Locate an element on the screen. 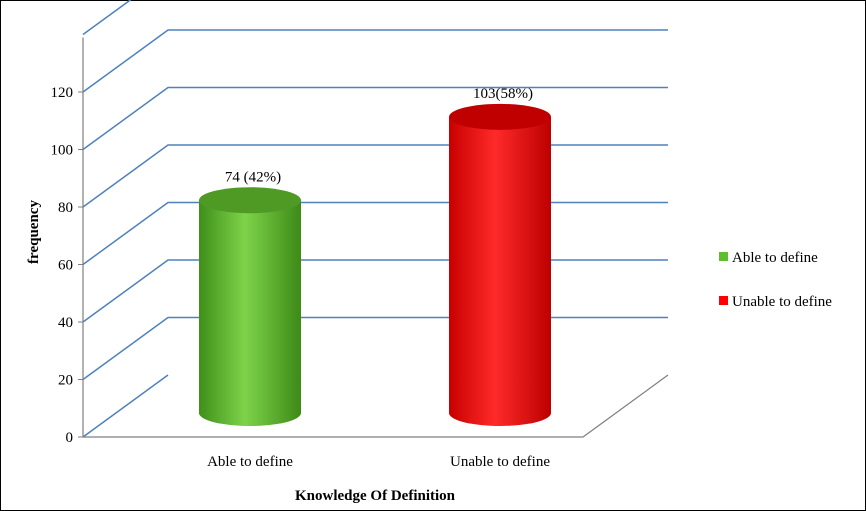 The width and height of the screenshot is (866, 511). floor-depth-line is located at coordinates (125, 406).